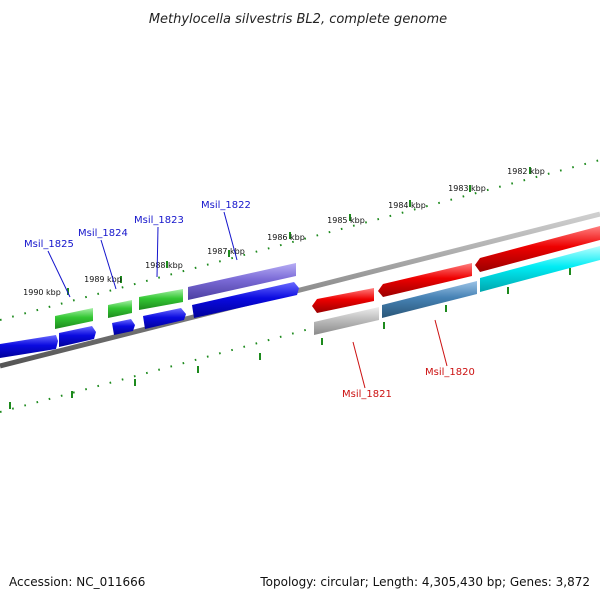 This screenshot has width=600, height=600. Describe the element at coordinates (407, 205) in the screenshot. I see `tick-label: 1984 kbp` at that location.